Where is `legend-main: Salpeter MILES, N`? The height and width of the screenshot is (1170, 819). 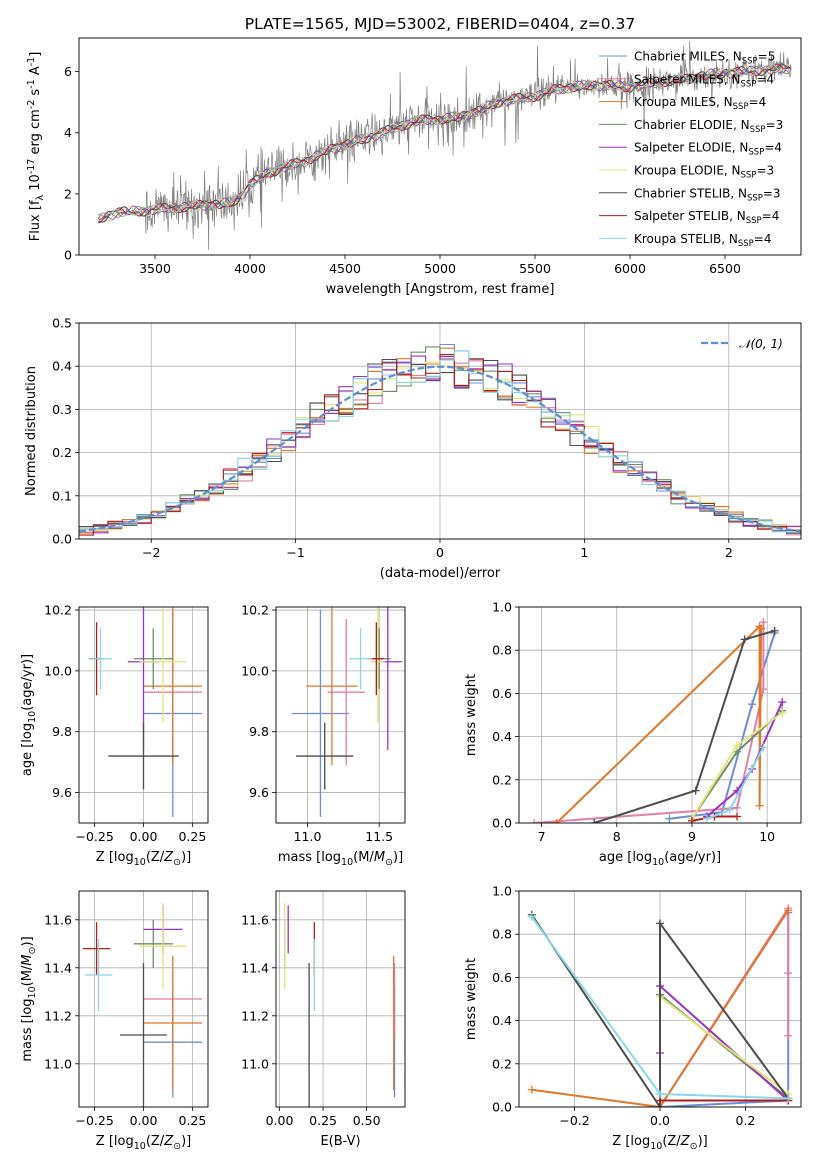
legend-main: Salpeter MILES, N is located at coordinates (687, 79).